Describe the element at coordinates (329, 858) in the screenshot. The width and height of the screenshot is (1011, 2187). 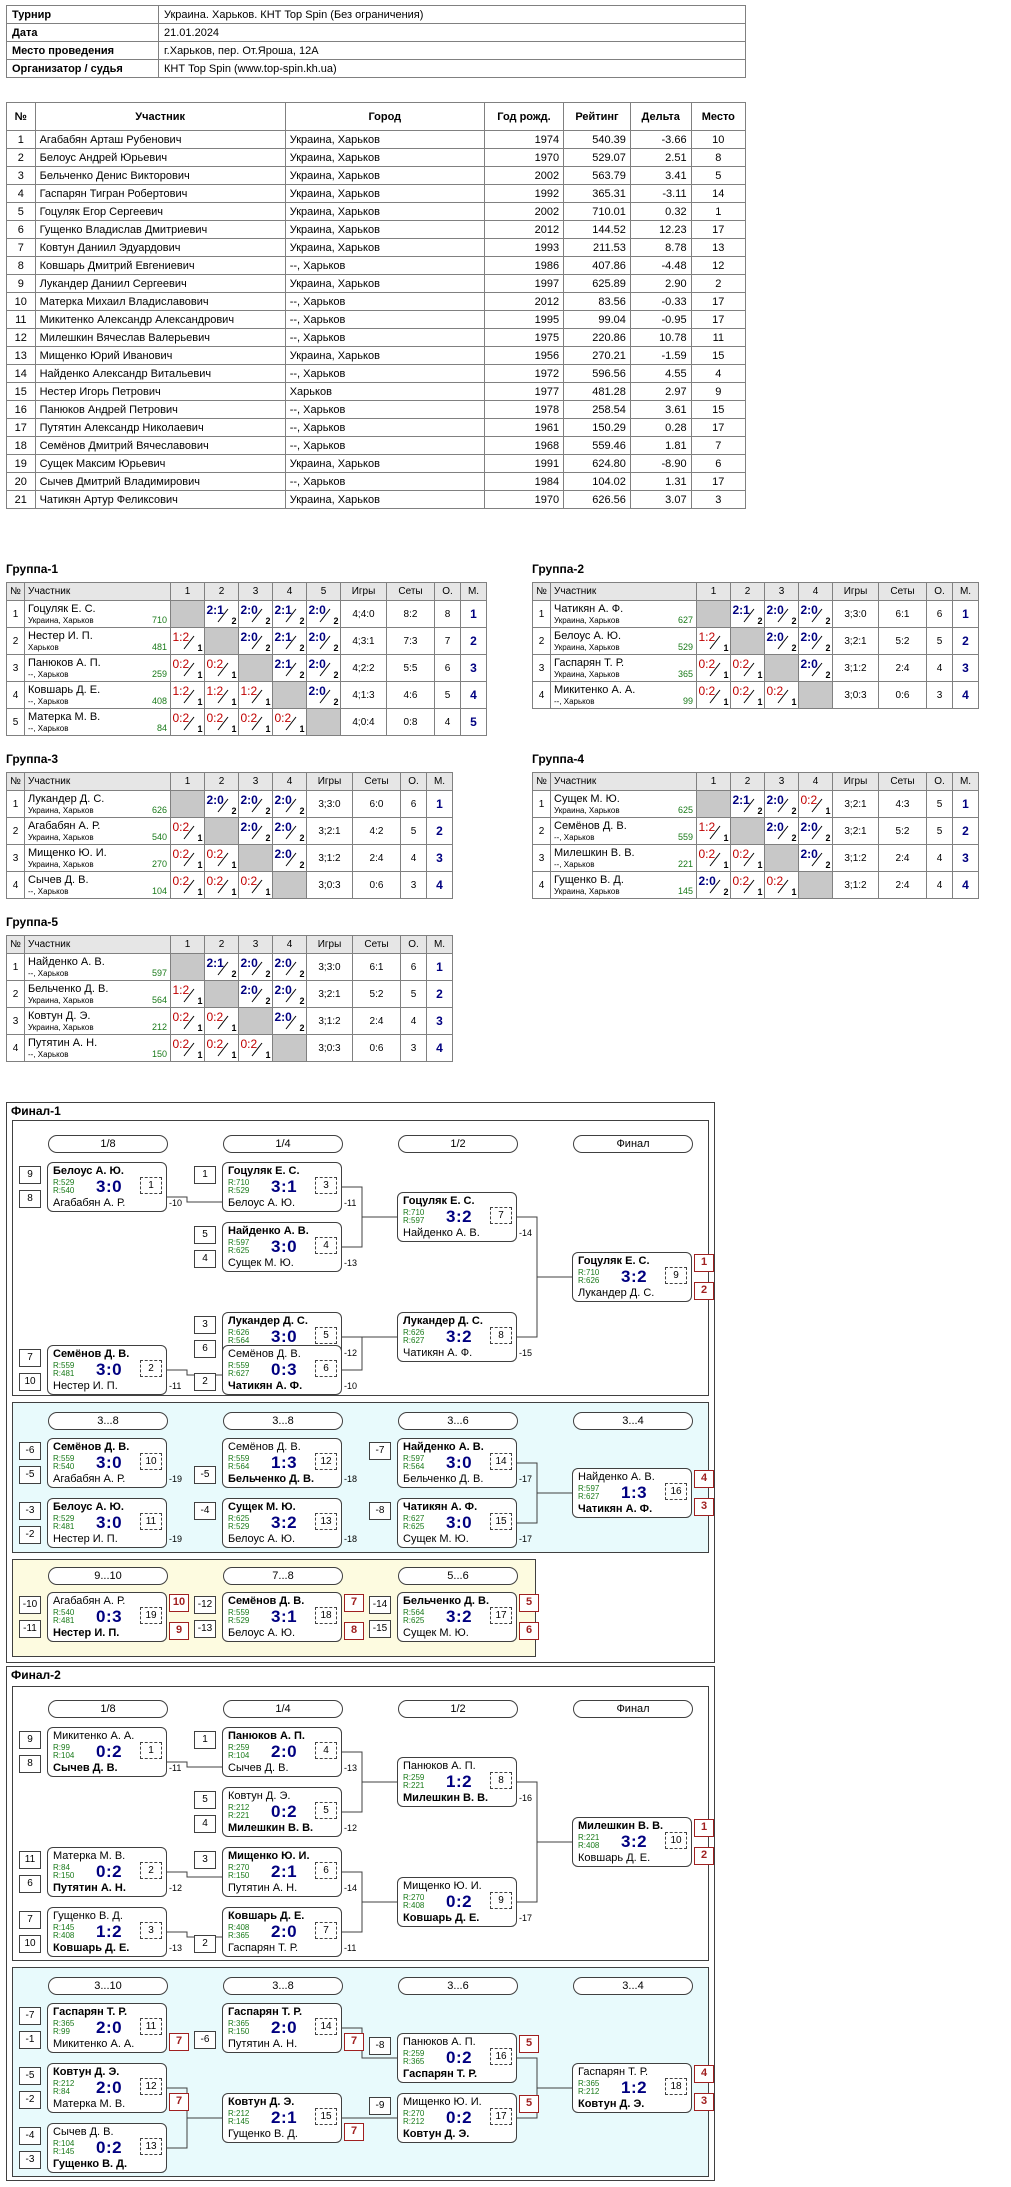
I see `games-value: 3;1:2` at that location.